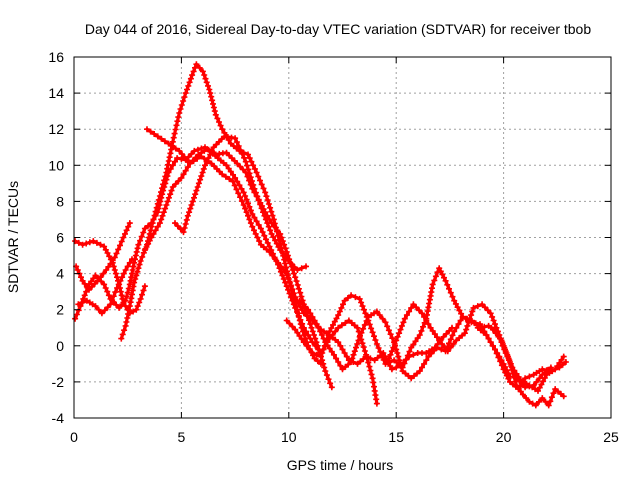 The height and width of the screenshot is (480, 640). I want to click on y-tick-label: 0, so click(60, 346).